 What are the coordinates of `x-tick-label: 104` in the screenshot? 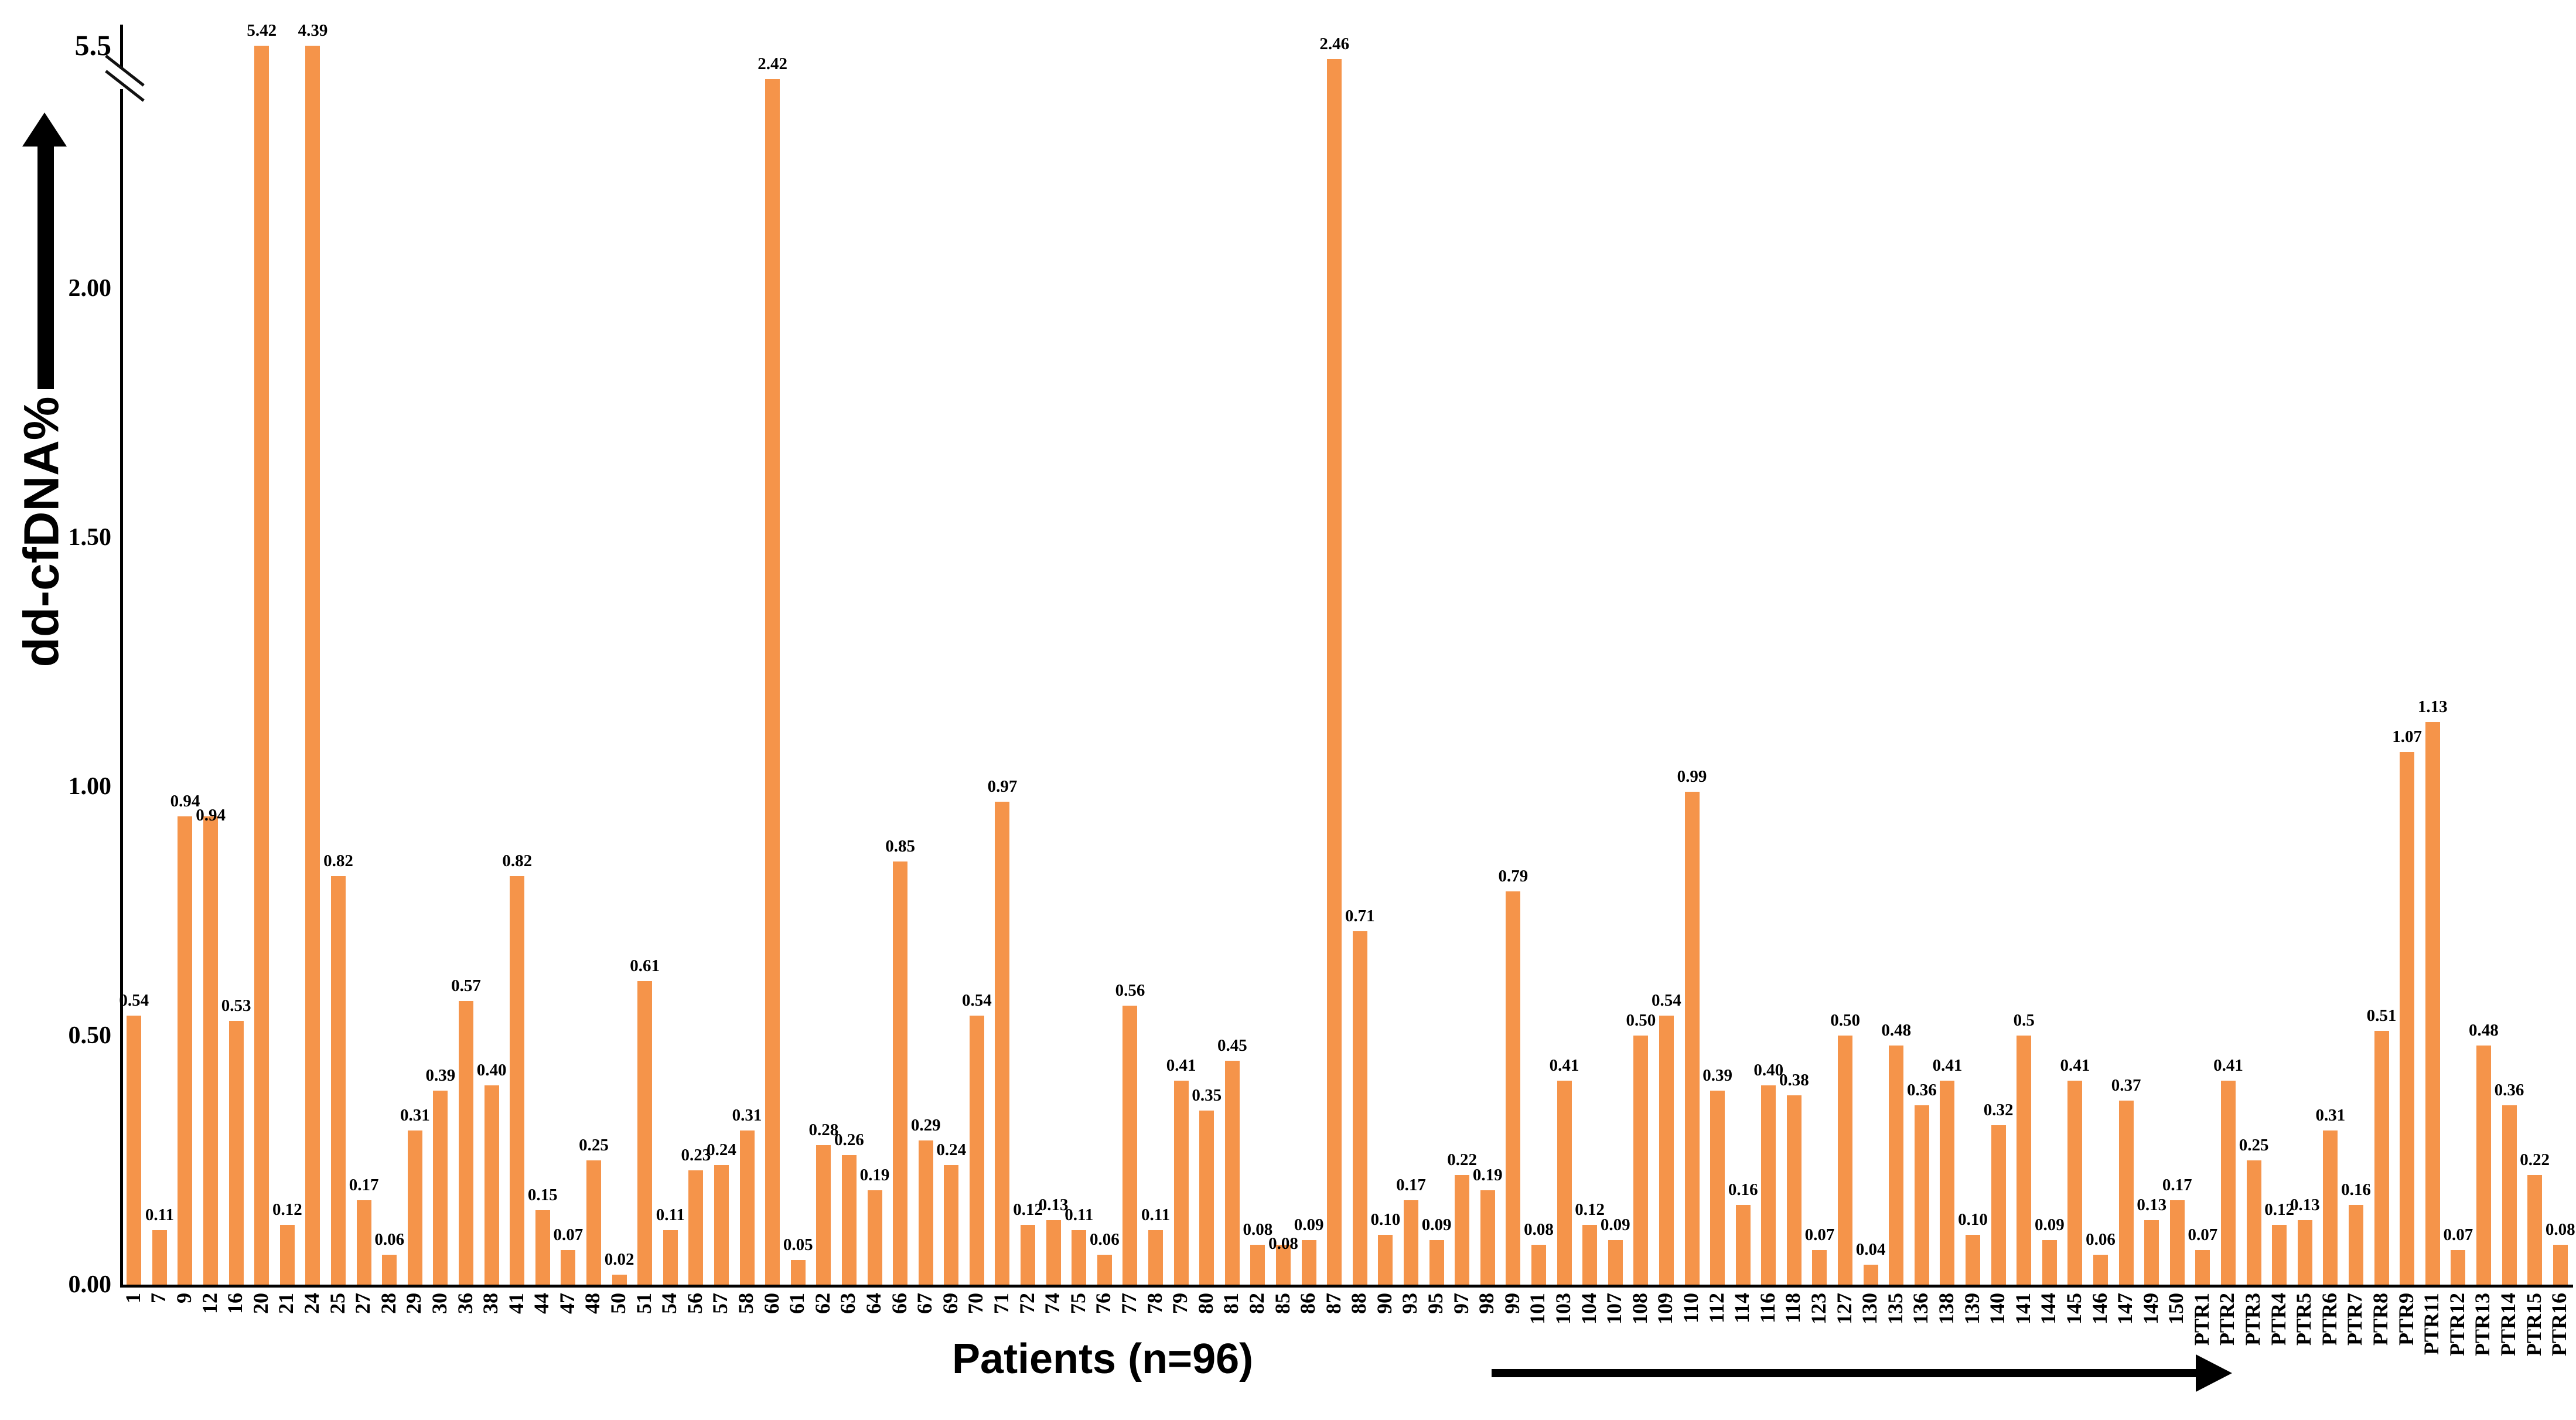 It's located at (1589, 1308).